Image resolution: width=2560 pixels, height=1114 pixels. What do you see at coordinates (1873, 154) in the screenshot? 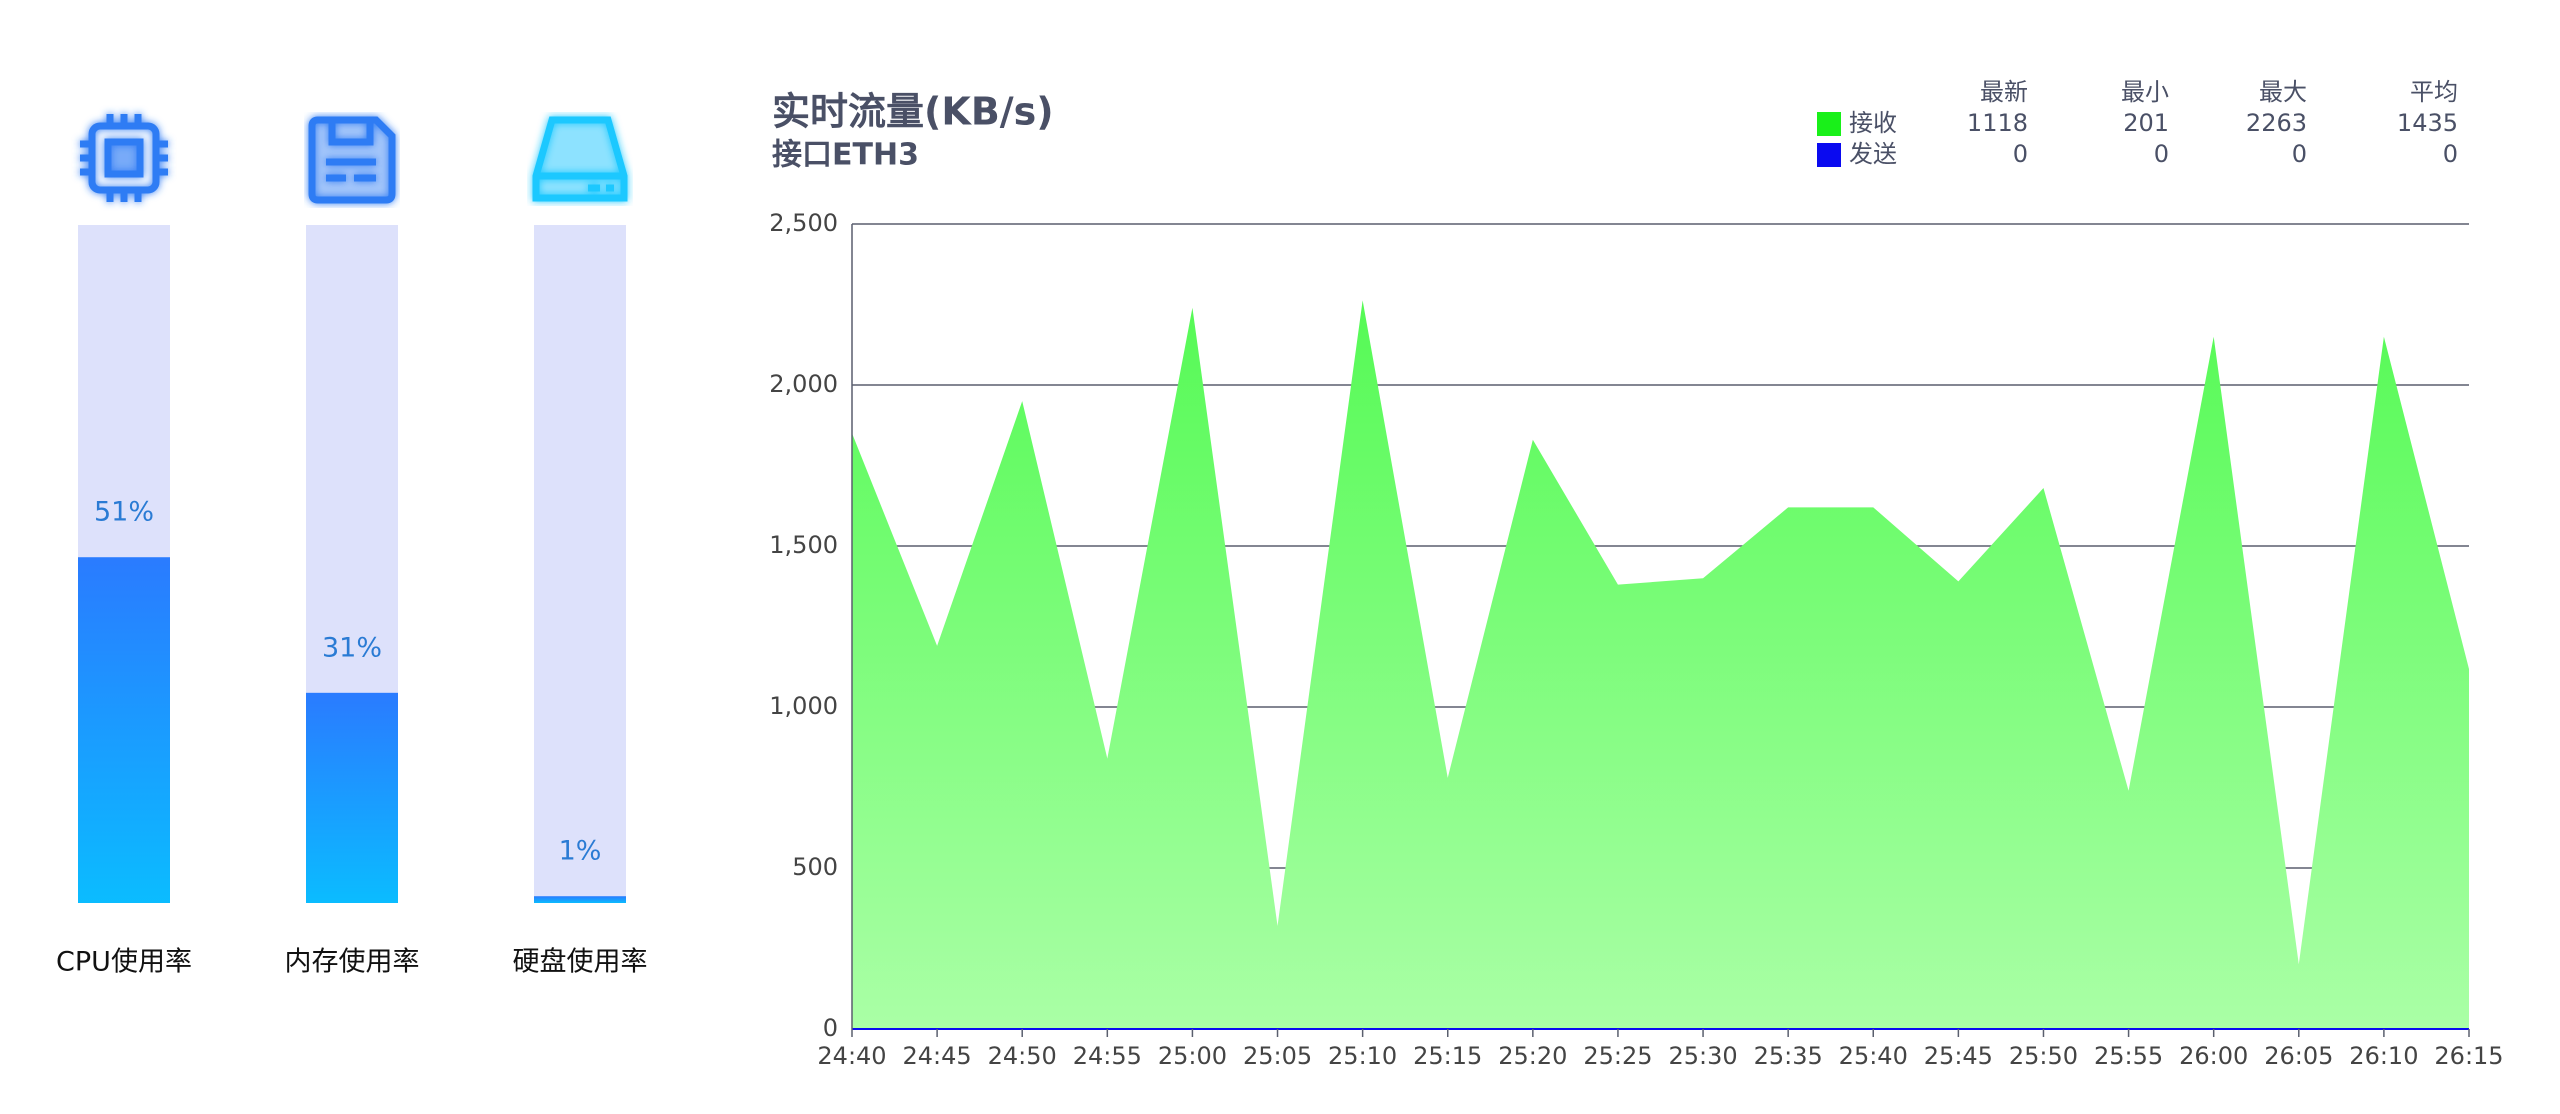
I see `legend-label: 发送` at bounding box center [1873, 154].